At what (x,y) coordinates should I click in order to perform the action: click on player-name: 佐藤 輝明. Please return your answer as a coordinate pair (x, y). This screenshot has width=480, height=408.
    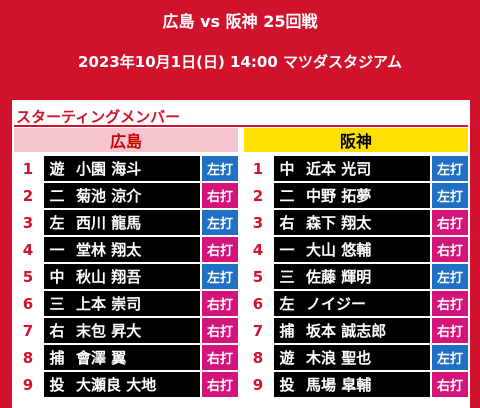
    Looking at the image, I should click on (339, 277).